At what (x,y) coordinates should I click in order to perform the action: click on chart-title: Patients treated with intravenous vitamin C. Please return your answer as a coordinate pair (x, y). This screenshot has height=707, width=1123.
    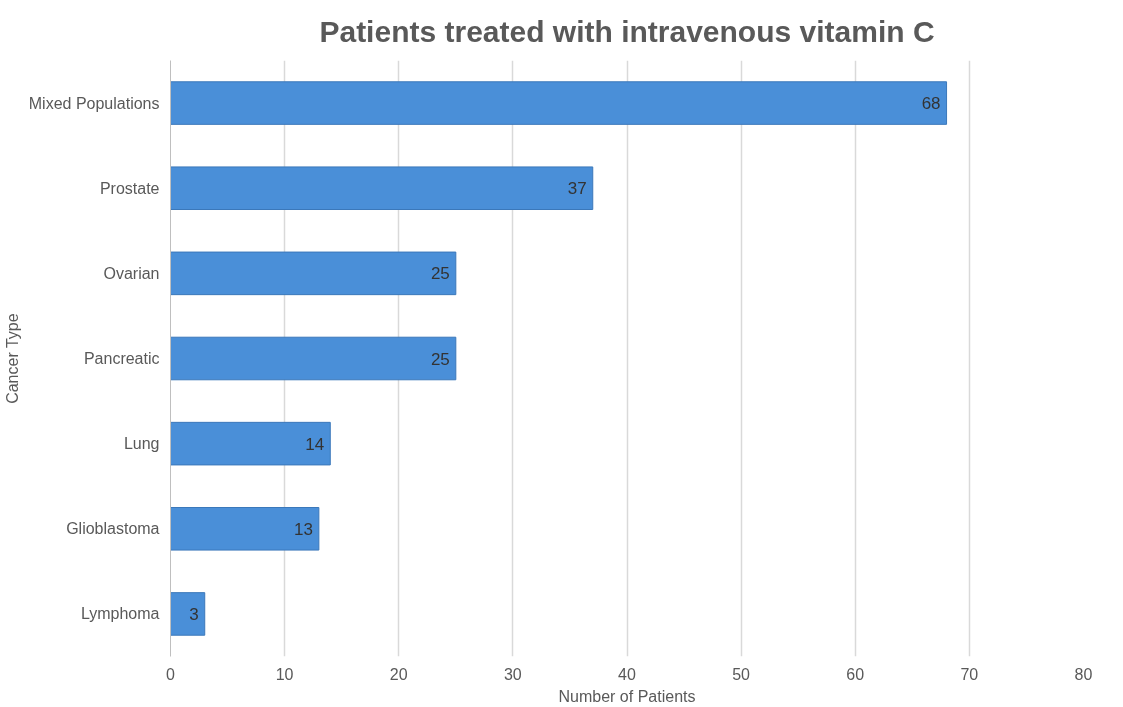
    Looking at the image, I should click on (627, 31).